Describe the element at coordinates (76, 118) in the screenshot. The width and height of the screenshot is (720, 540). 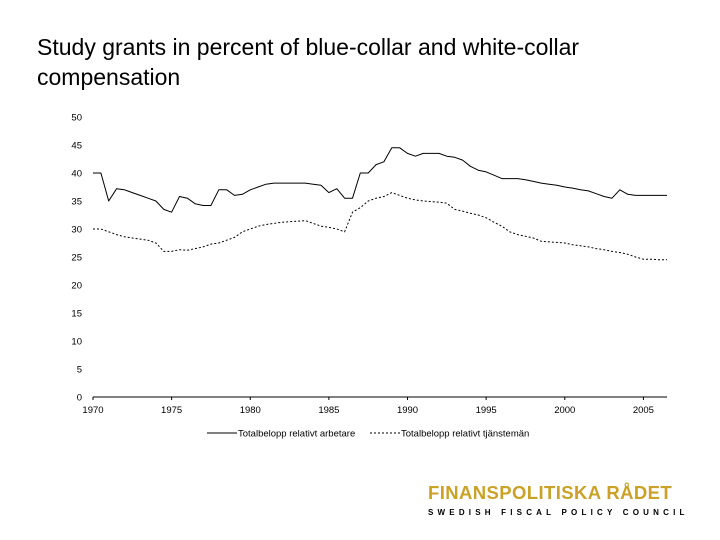
I see `y-tick-label: 50` at that location.